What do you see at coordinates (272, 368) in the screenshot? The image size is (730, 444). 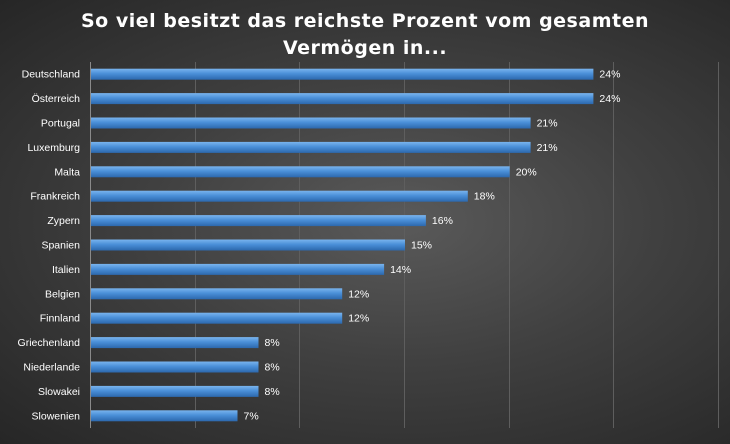 I see `value-label-12: 8%` at bounding box center [272, 368].